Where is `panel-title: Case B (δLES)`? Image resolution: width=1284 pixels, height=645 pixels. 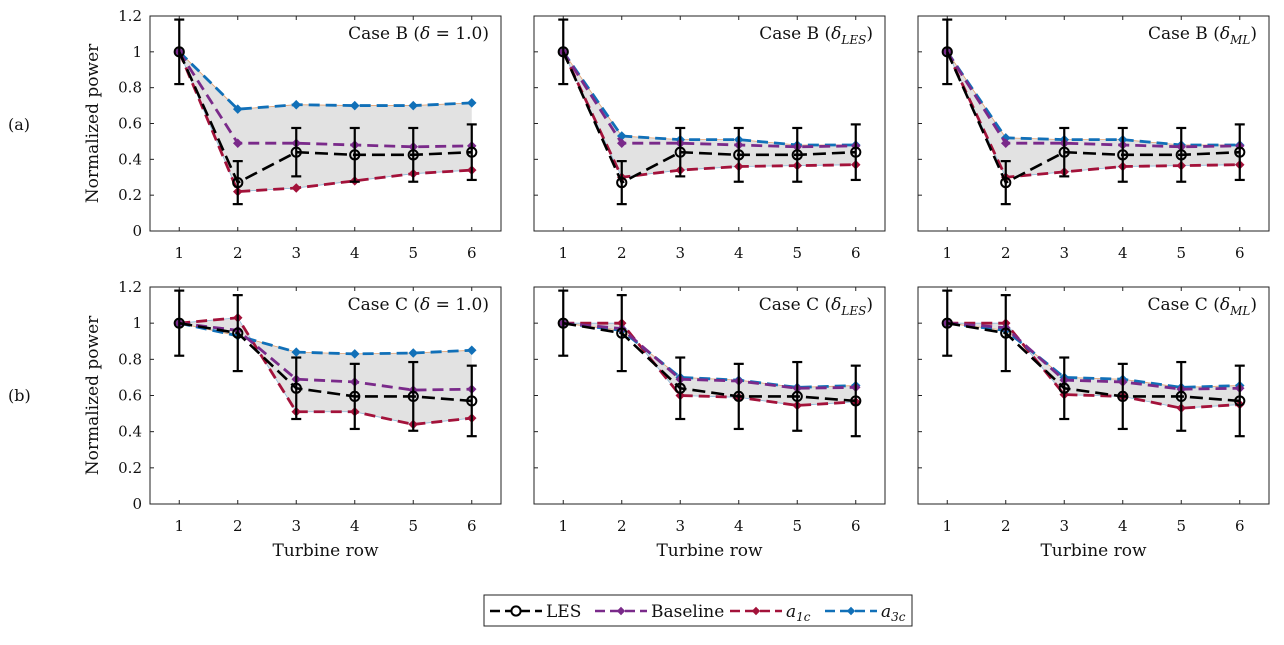 panel-title: Case B (δLES) is located at coordinates (816, 35).